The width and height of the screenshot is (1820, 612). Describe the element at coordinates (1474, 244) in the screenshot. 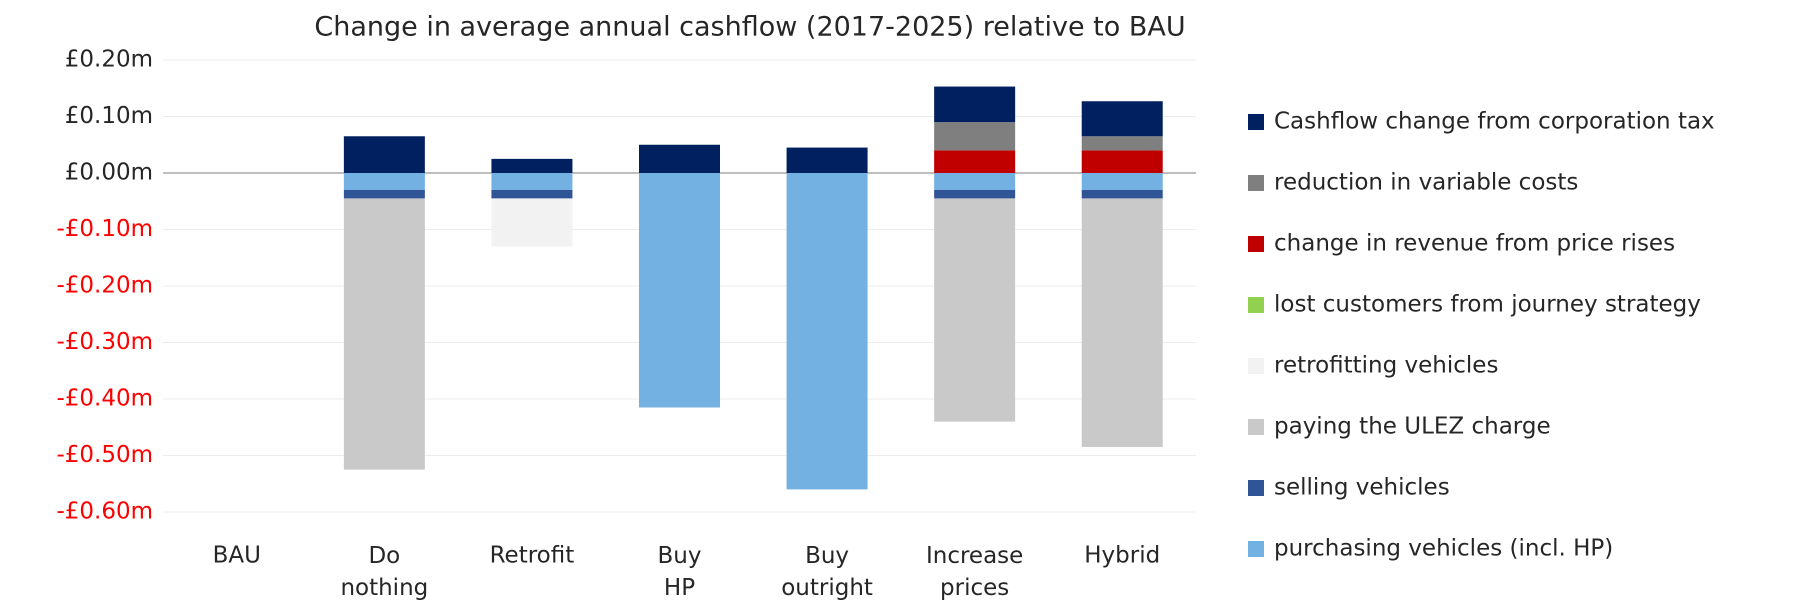

I see `legend-label: change in revenue from price rises` at that location.